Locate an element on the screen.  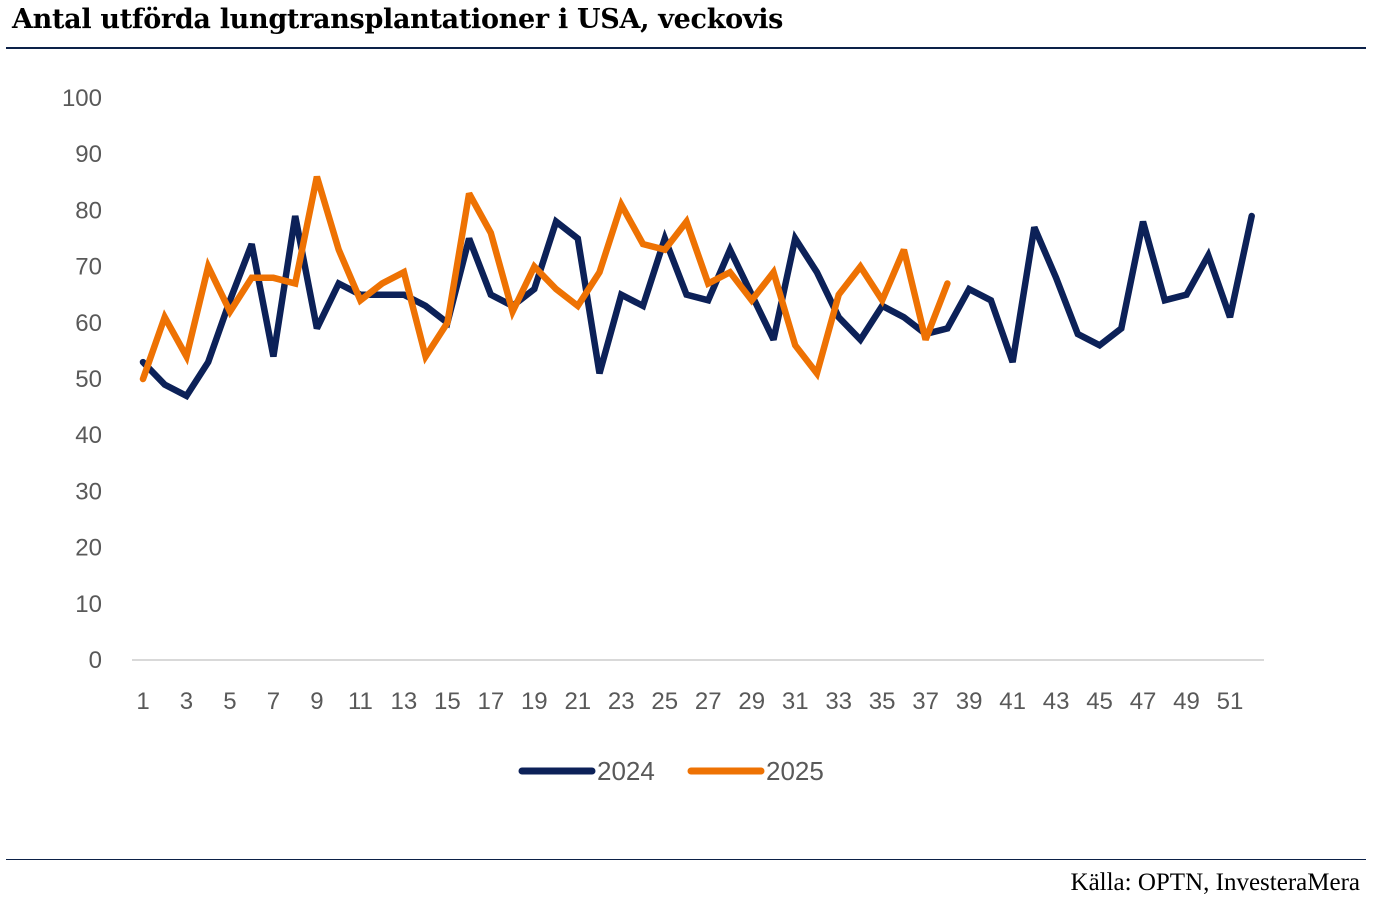
y-tick-label: 30 is located at coordinates (88, 491).